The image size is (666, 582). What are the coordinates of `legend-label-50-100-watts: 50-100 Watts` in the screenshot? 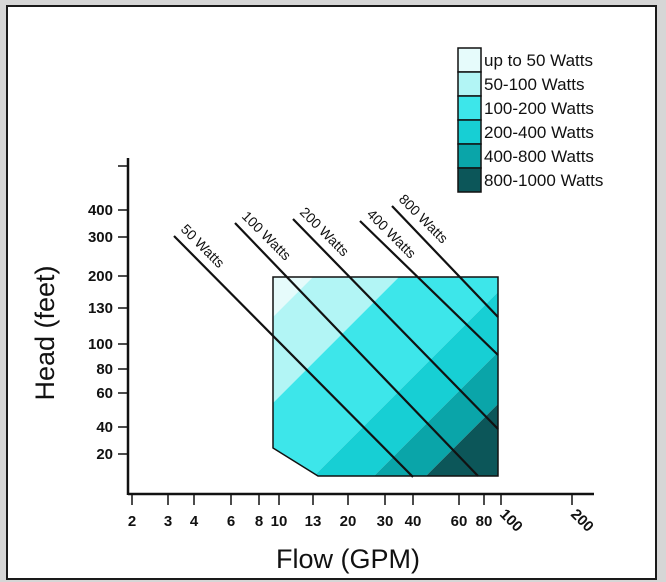 It's located at (534, 84).